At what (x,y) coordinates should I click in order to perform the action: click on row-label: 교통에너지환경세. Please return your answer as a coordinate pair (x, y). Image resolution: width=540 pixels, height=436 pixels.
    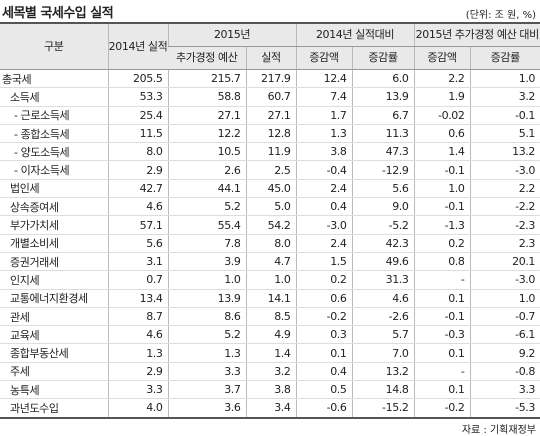
    Looking at the image, I should click on (54, 298).